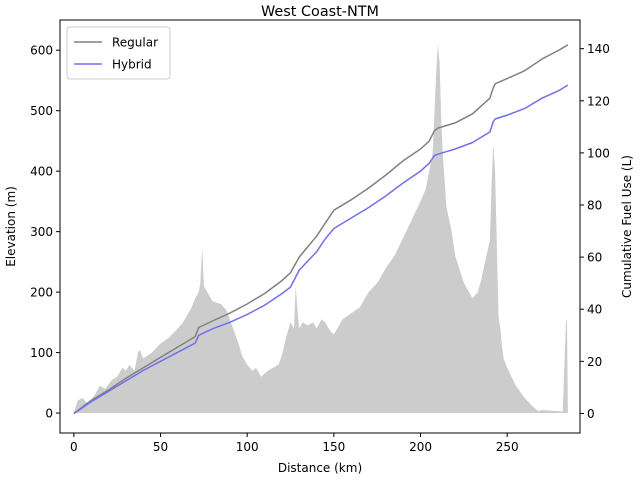 The width and height of the screenshot is (640, 480). I want to click on chart-title: West Coast-NTM, so click(320, 12).